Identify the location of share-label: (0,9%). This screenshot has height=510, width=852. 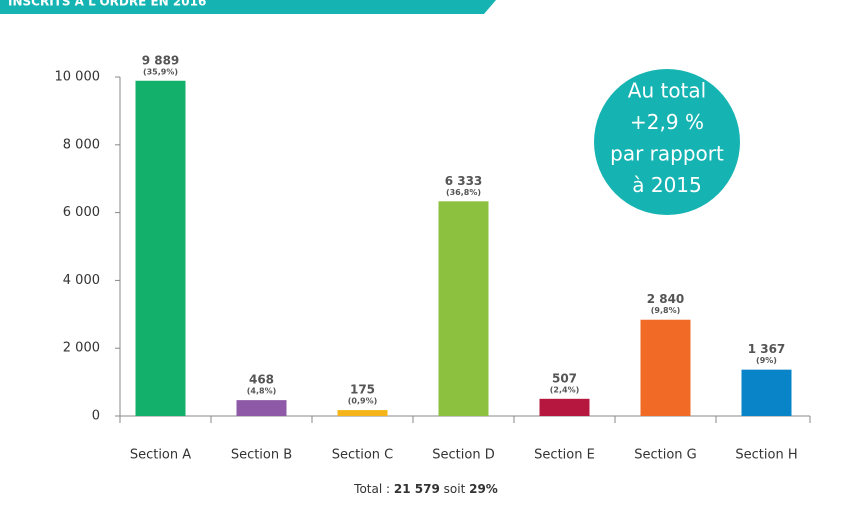
(363, 401).